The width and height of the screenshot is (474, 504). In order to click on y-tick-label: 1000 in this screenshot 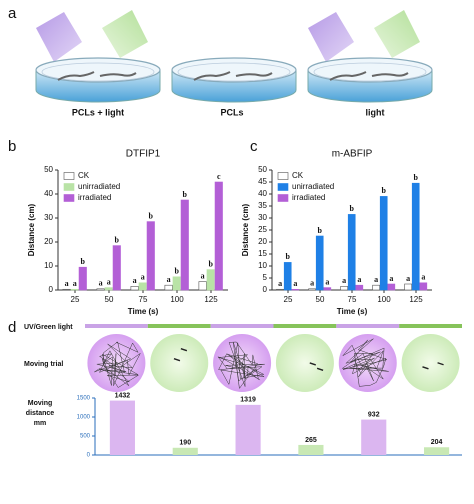, I will do `click(84, 418)`.